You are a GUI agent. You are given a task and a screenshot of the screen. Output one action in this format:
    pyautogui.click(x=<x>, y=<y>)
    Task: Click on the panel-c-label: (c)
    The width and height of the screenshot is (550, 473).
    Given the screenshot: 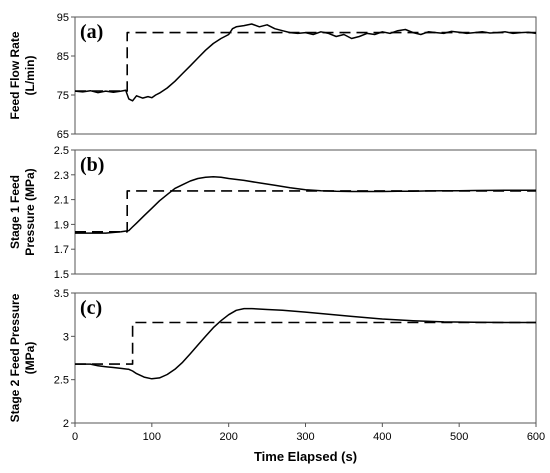 What is the action you would take?
    pyautogui.click(x=91, y=308)
    